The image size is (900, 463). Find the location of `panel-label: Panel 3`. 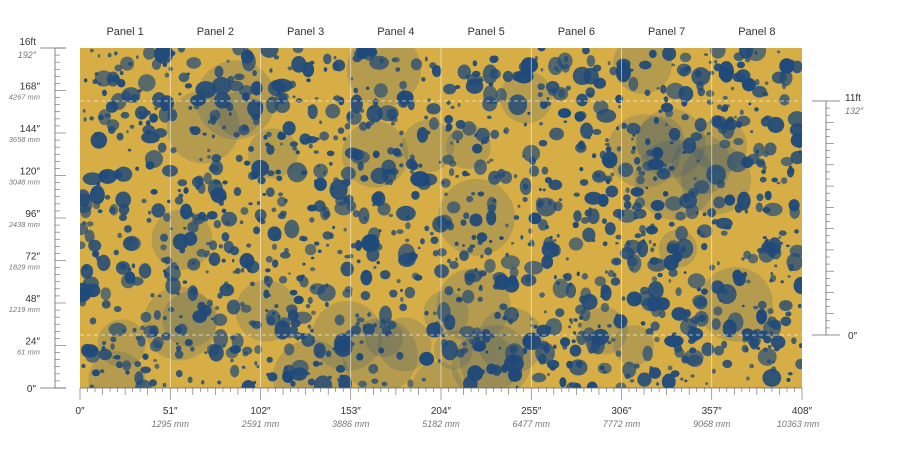

panel-label: Panel 3 is located at coordinates (305, 32).